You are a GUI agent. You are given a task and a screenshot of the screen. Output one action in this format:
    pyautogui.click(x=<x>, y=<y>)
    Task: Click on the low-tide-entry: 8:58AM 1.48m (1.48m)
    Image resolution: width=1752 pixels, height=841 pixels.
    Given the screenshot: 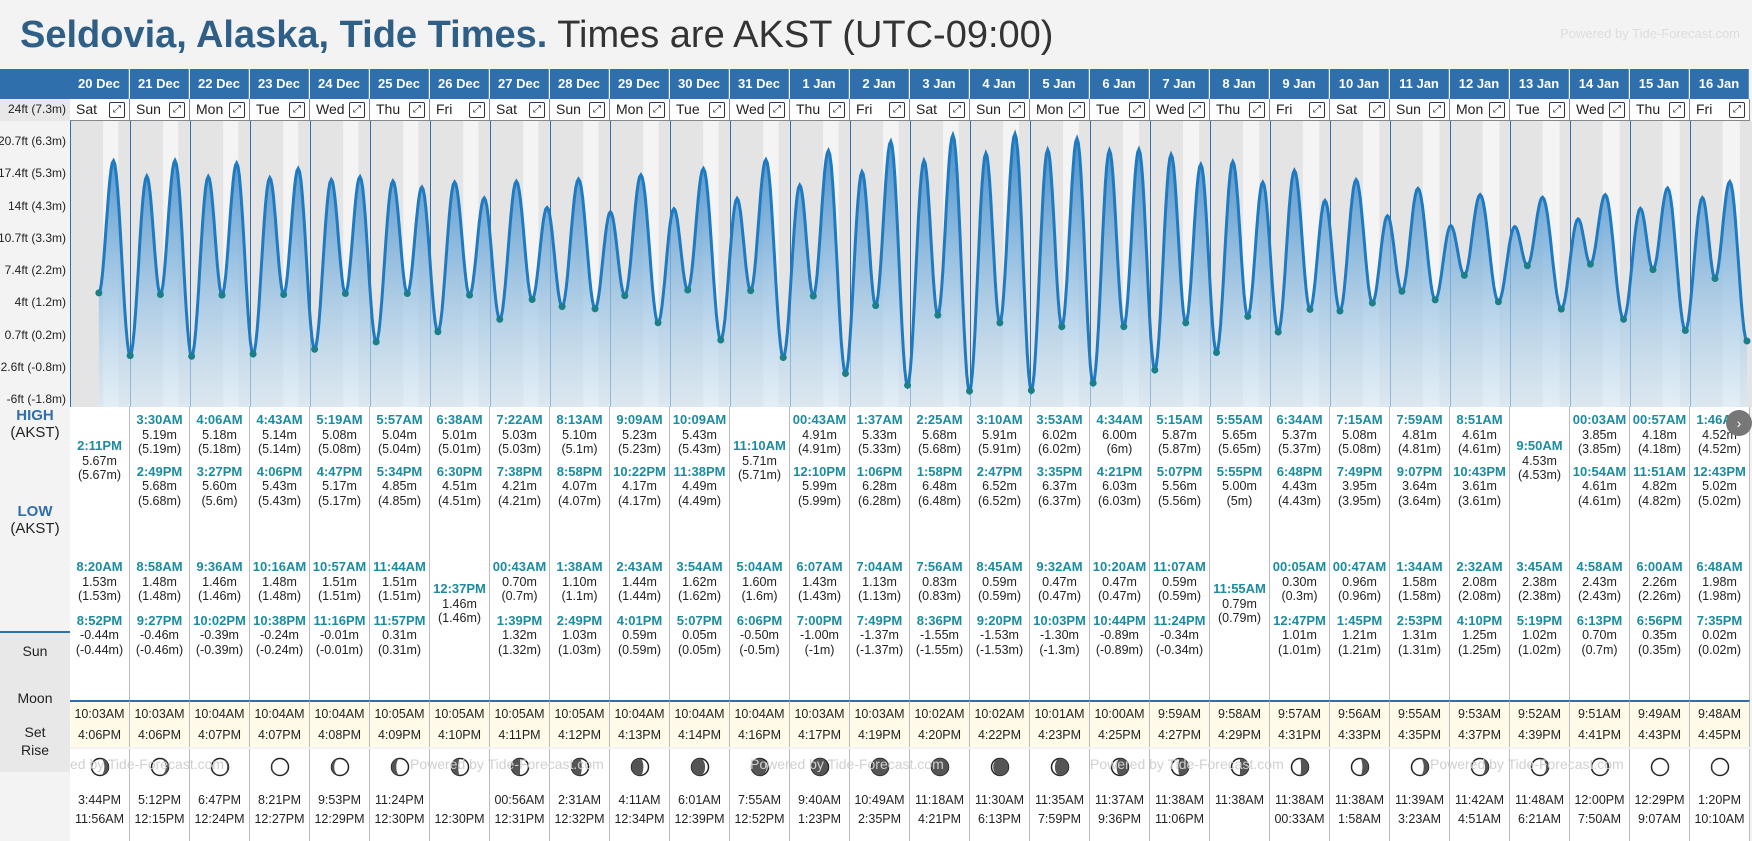 What is the action you would take?
    pyautogui.click(x=159, y=581)
    